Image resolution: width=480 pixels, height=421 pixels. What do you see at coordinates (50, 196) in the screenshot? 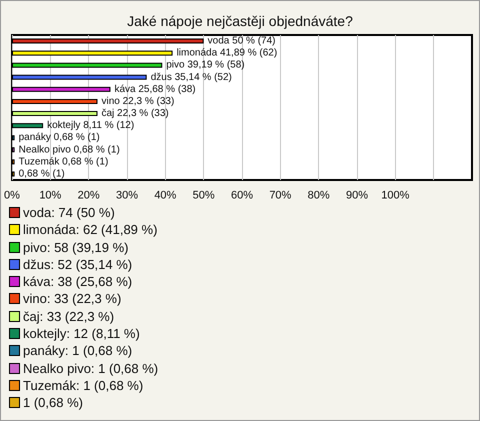
I see `x-tick-label: 10%` at bounding box center [50, 196].